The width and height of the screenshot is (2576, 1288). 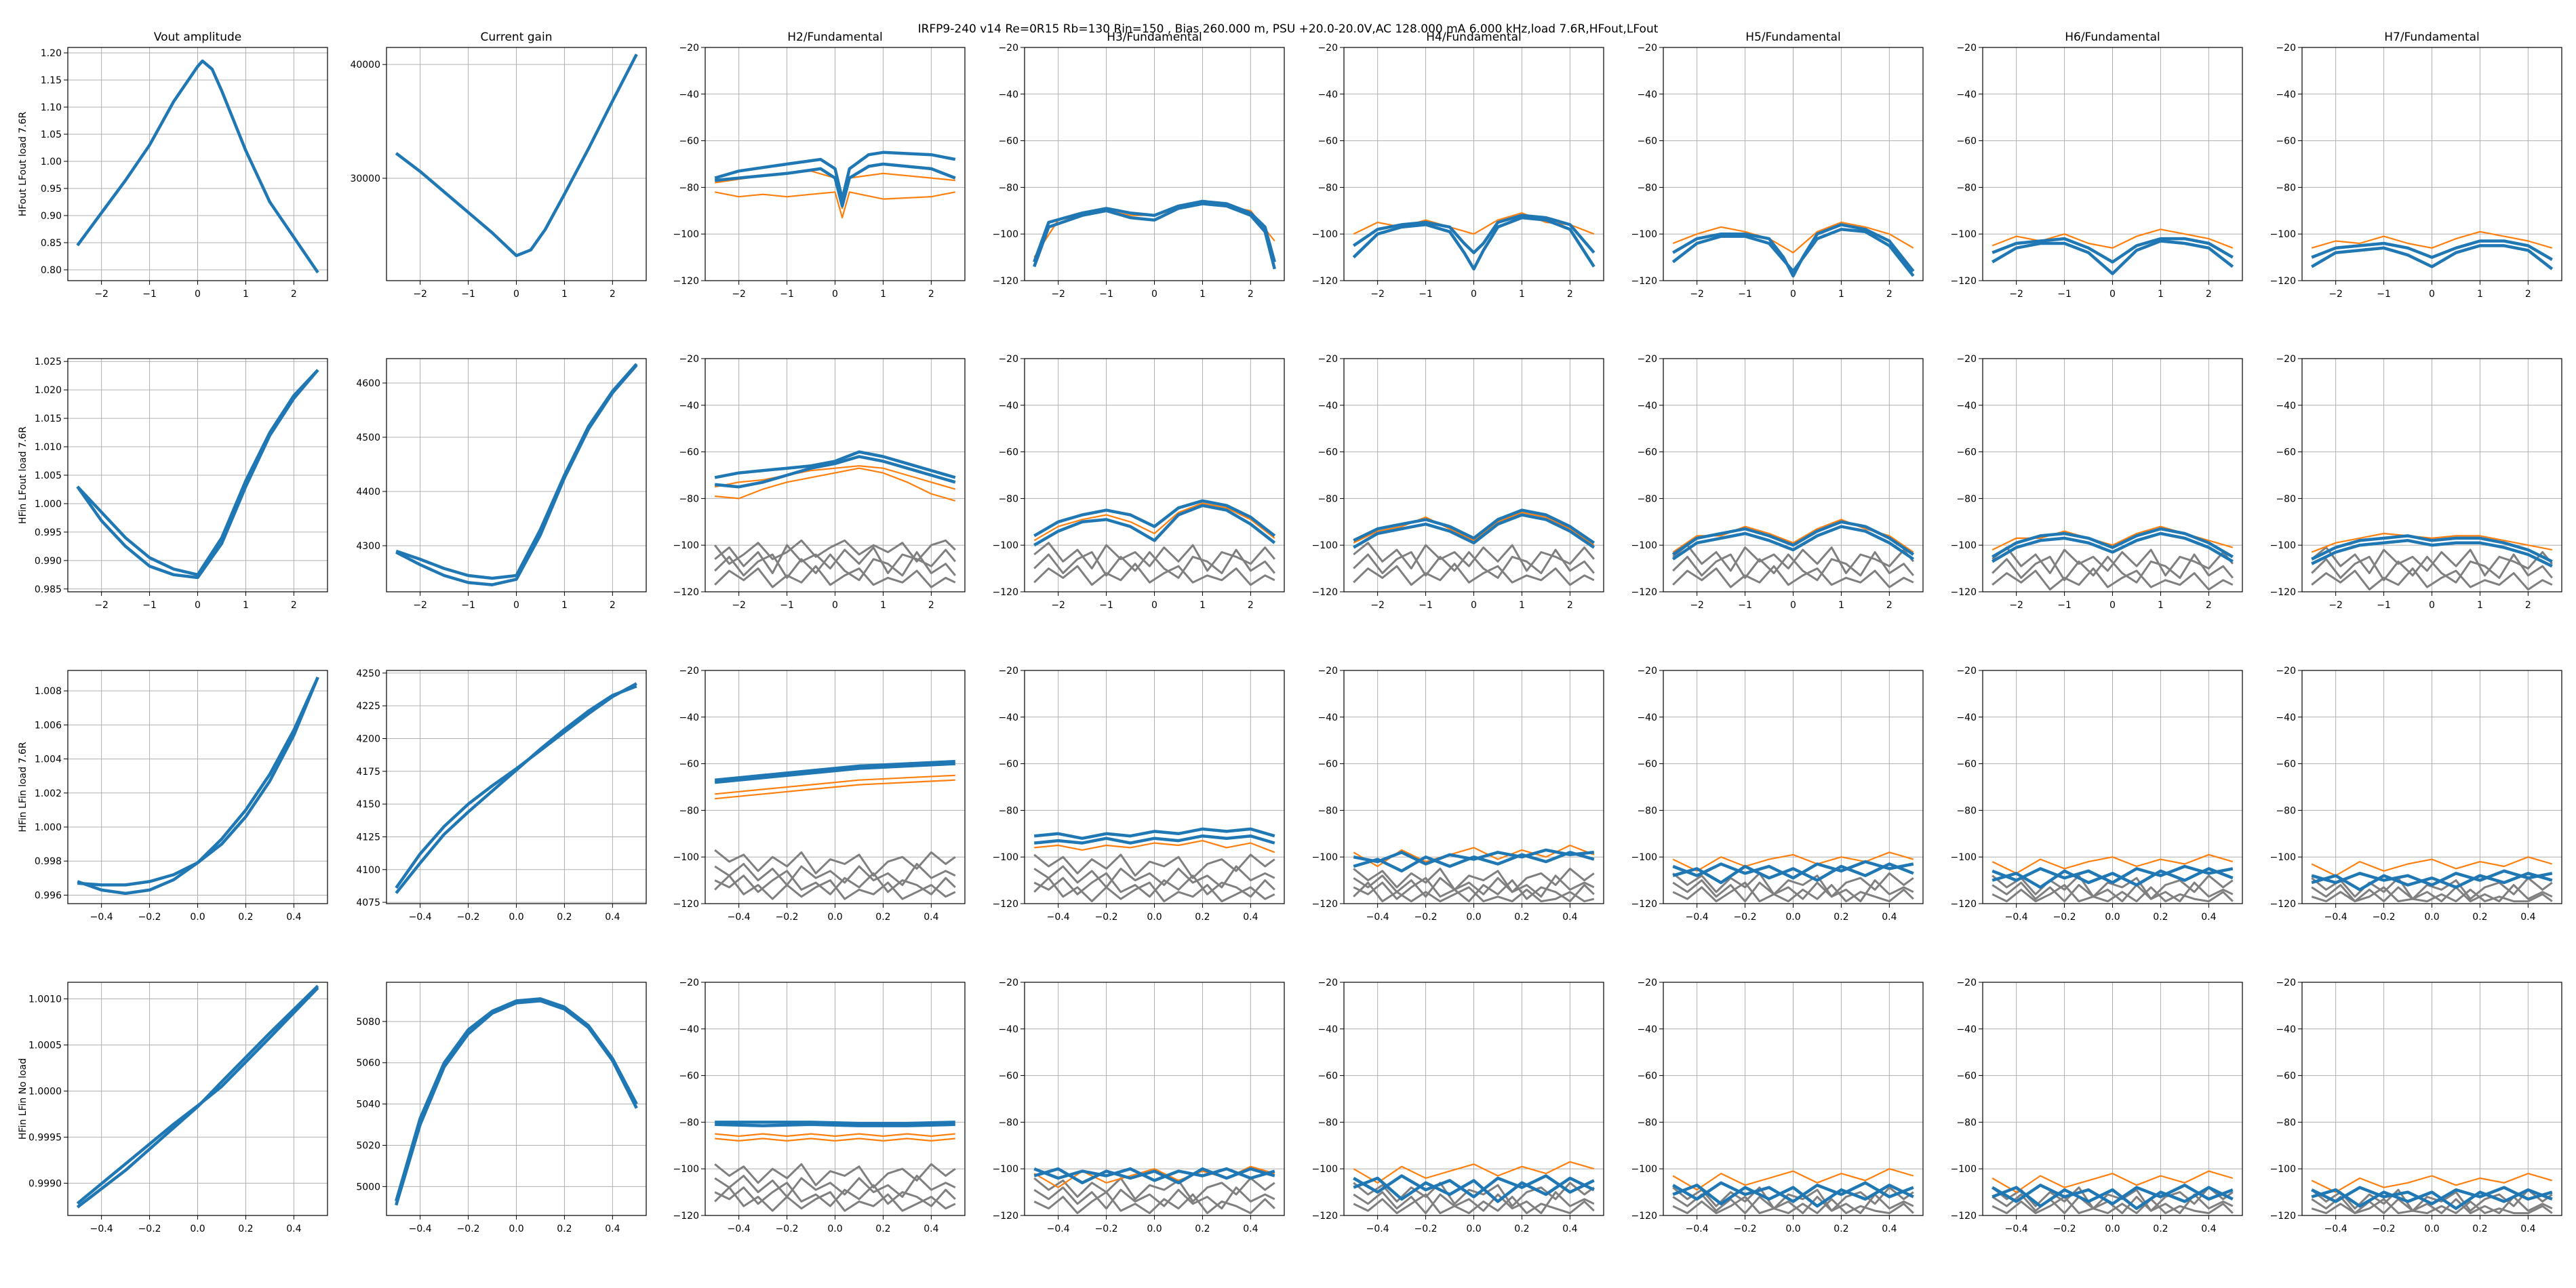 What do you see at coordinates (1458, 1106) in the screenshot?
I see `subplot-r3-c4: −0.4 −0.2 0.0 0.2 0.4 −120 −100 −80 −60 −40 −20` at bounding box center [1458, 1106].